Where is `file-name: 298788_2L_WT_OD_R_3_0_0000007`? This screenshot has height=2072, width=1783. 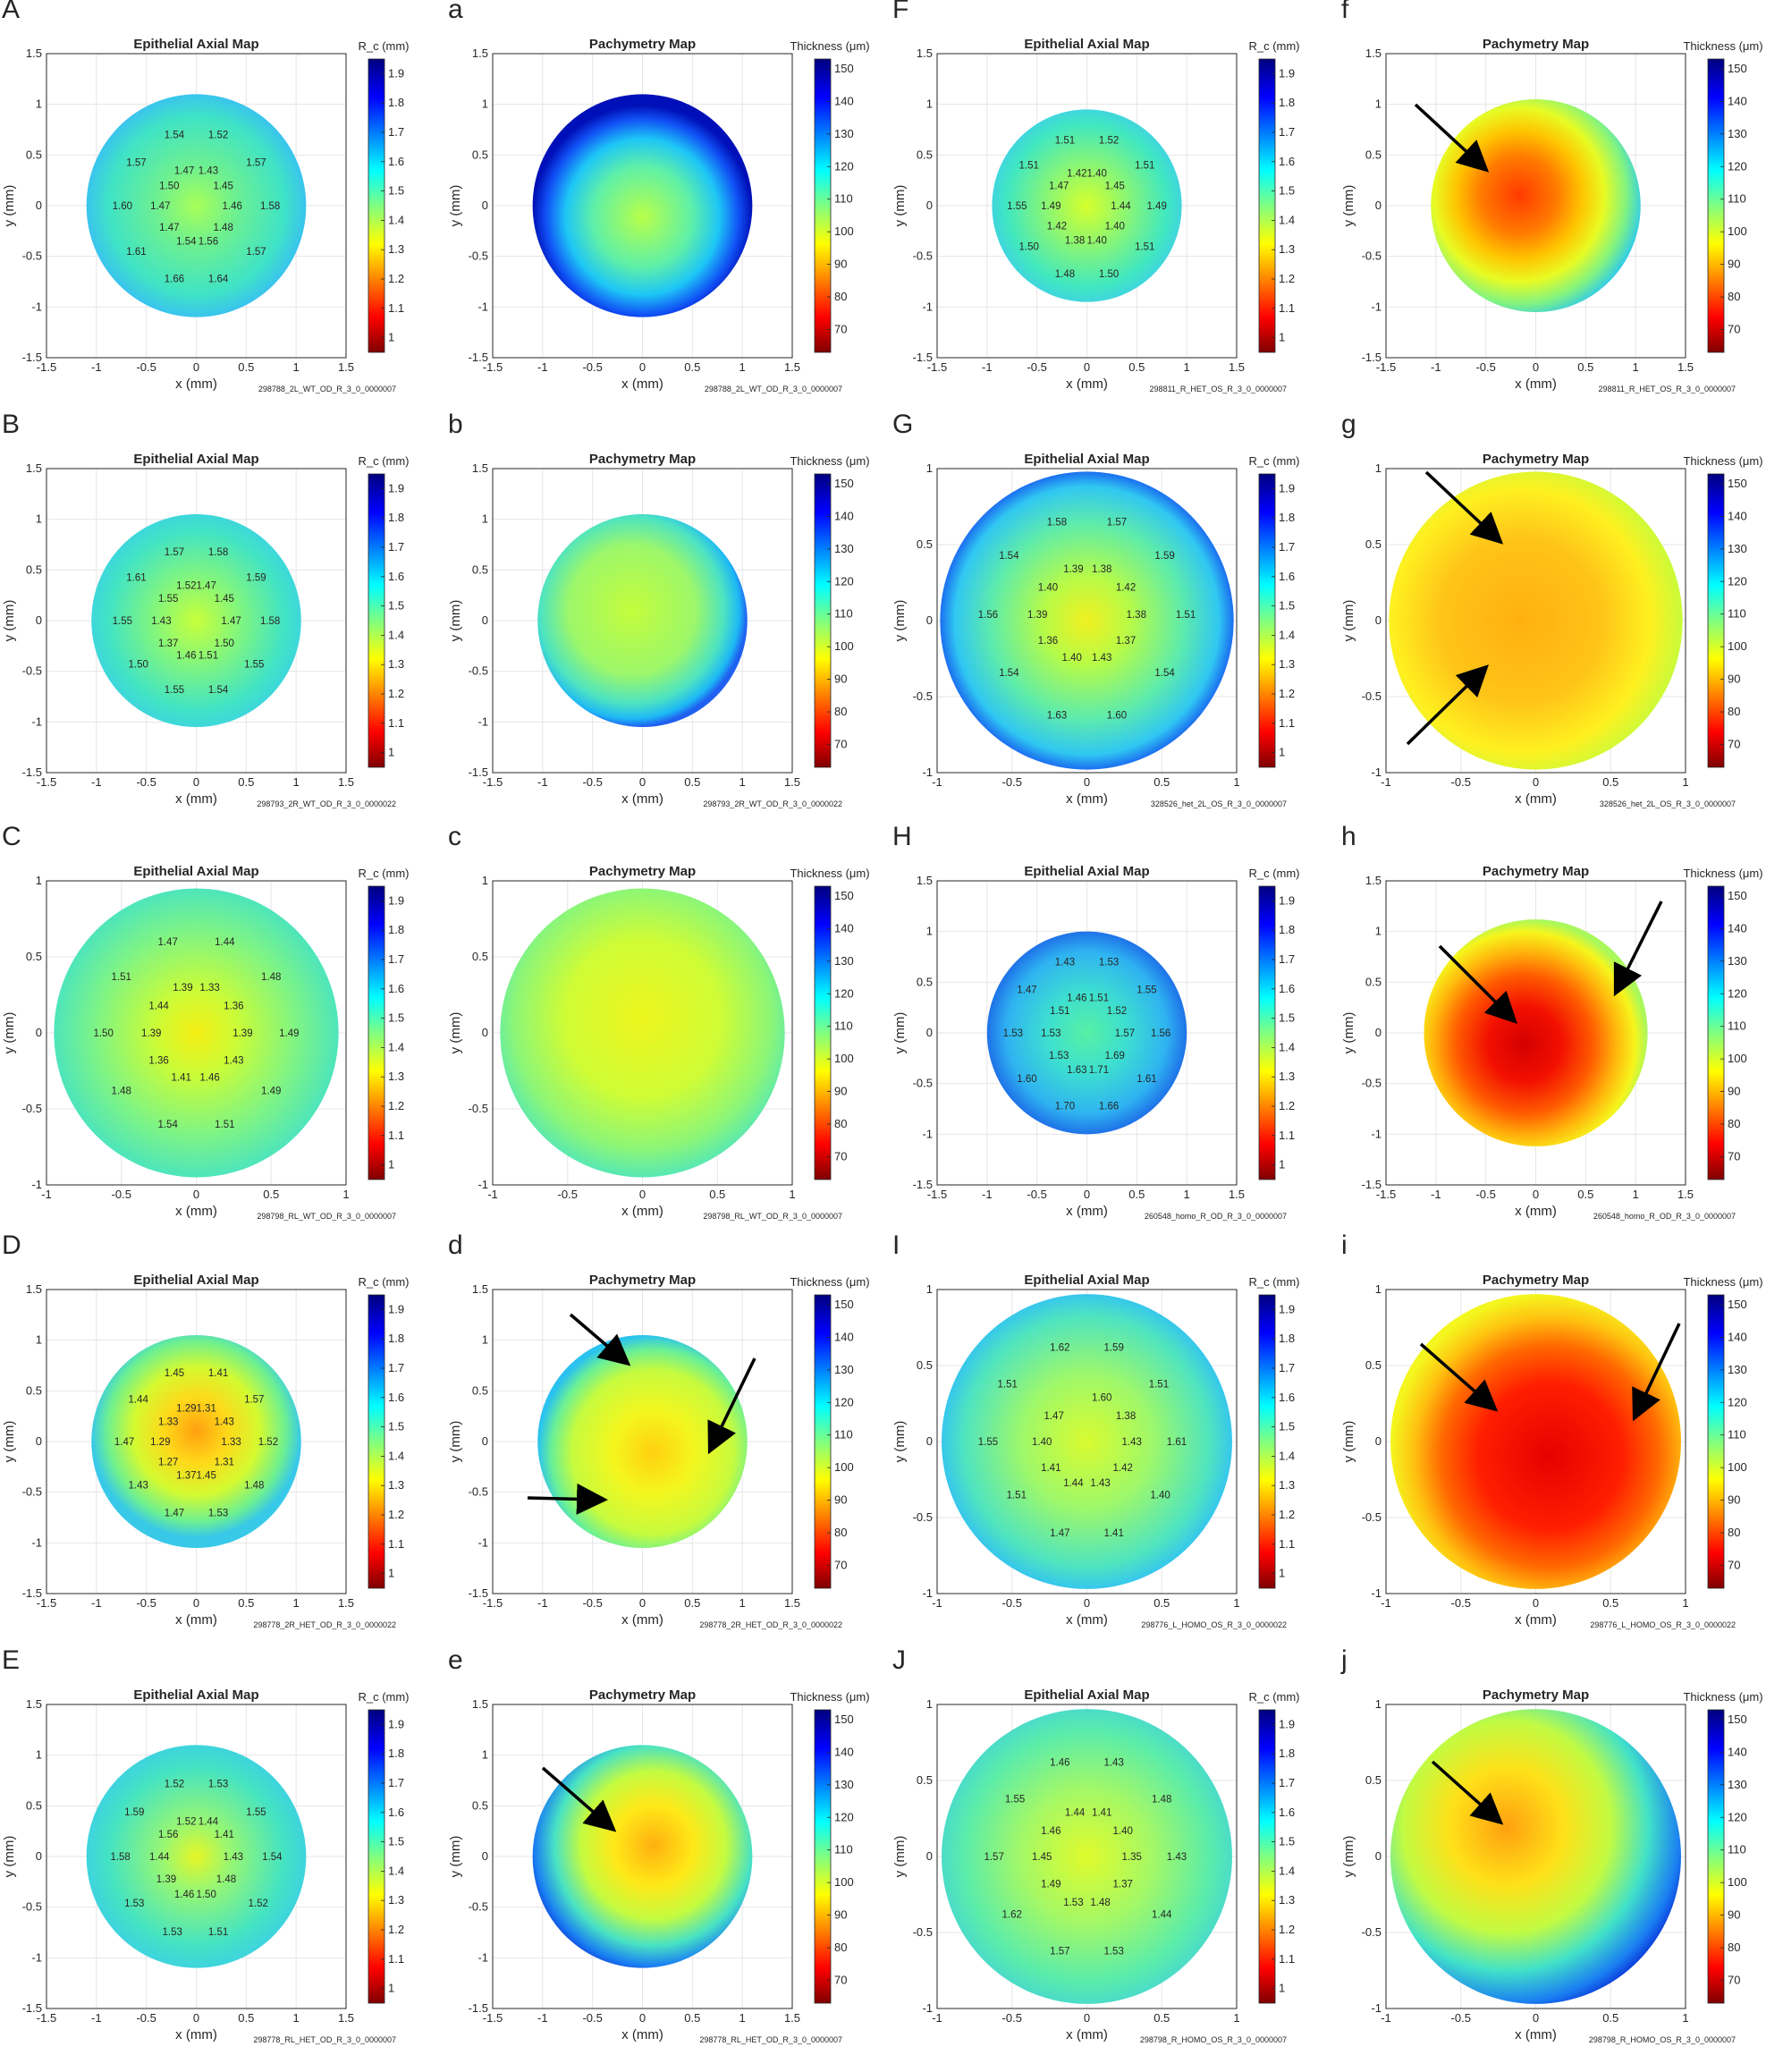 file-name: 298788_2L_WT_OD_R_3_0_0000007 is located at coordinates (327, 389).